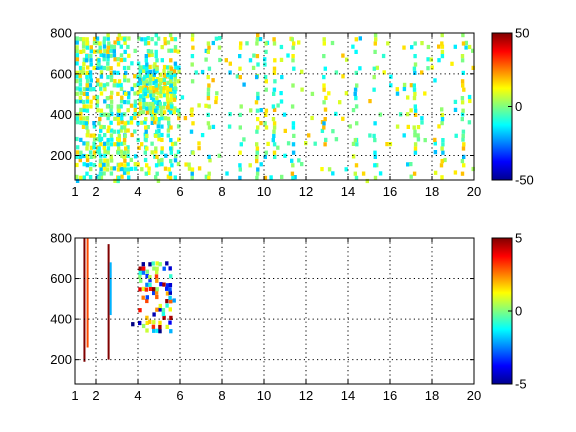 The height and width of the screenshot is (432, 576). Describe the element at coordinates (306, 395) in the screenshot. I see `x-tick-label: 12` at that location.